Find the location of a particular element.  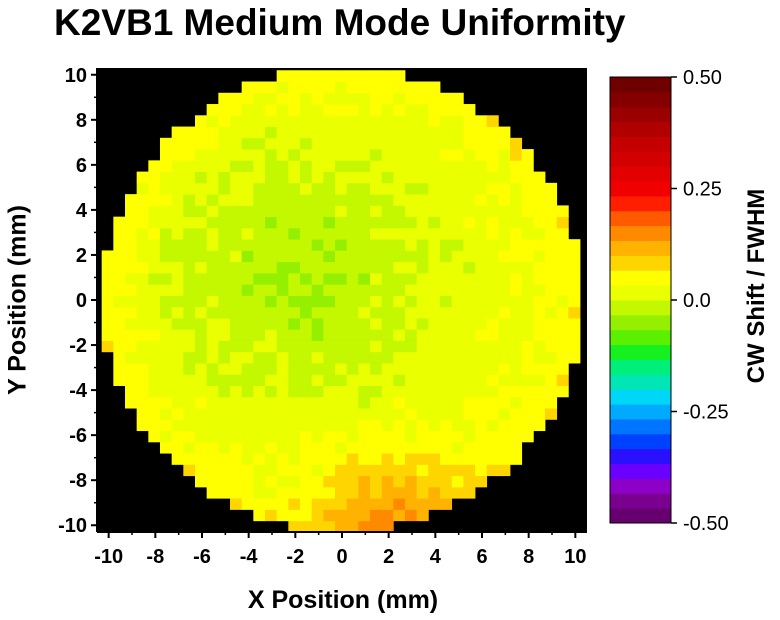

y-tick-label: 10 is located at coordinates (76, 76).